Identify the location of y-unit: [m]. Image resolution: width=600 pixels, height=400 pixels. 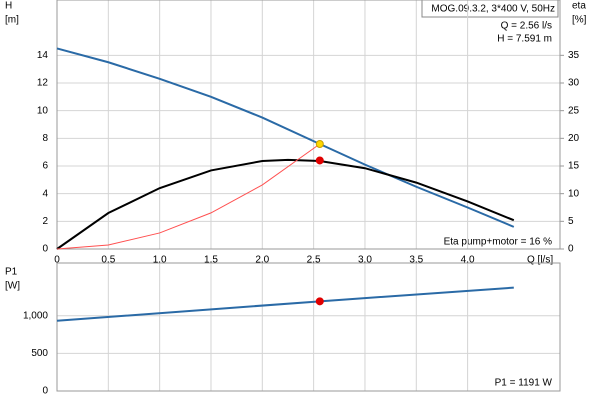
(12, 20).